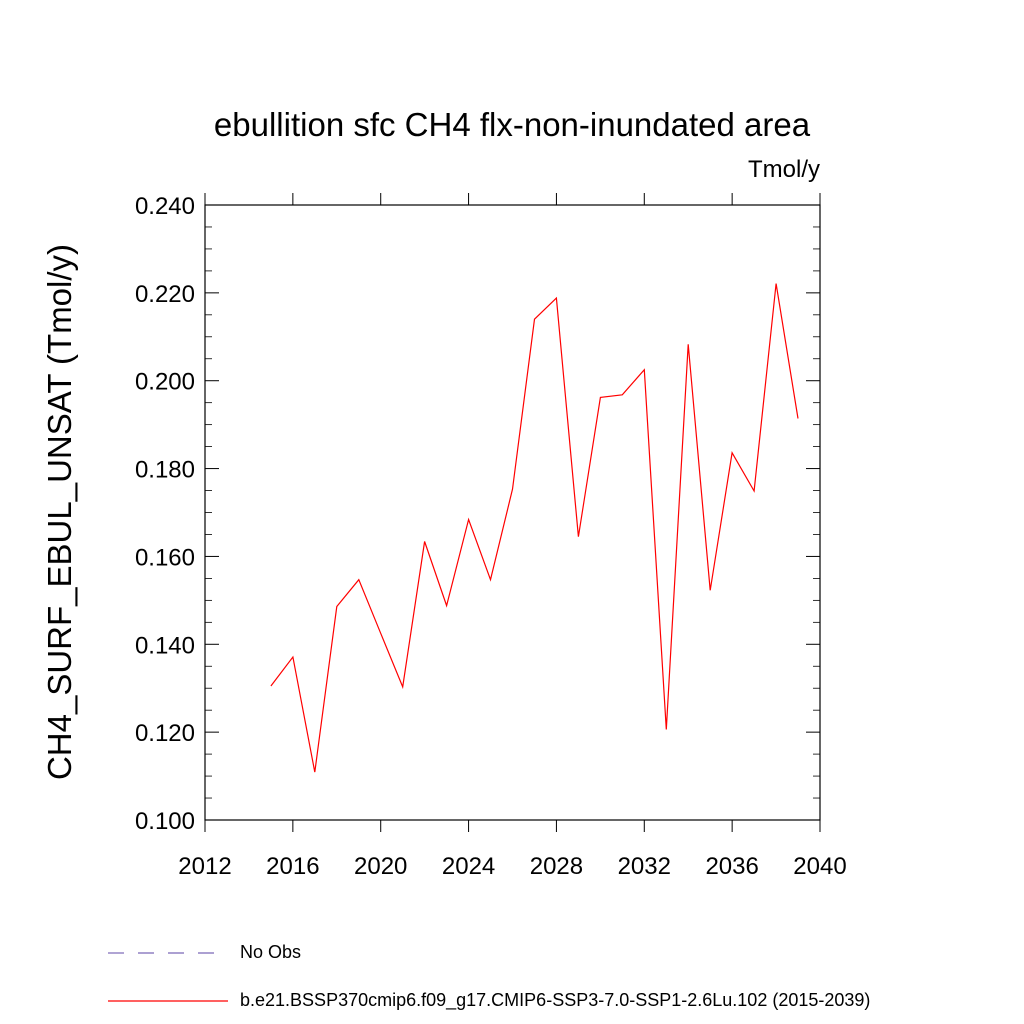  Describe the element at coordinates (784, 169) in the screenshot. I see `units-label: Tmol/y` at that location.